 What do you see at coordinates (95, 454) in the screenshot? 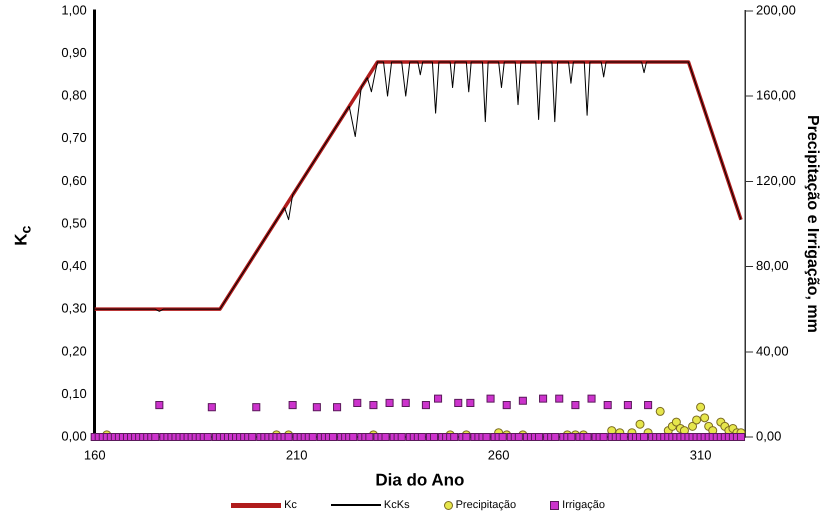
I see `x-tick-label: 160` at bounding box center [95, 454].